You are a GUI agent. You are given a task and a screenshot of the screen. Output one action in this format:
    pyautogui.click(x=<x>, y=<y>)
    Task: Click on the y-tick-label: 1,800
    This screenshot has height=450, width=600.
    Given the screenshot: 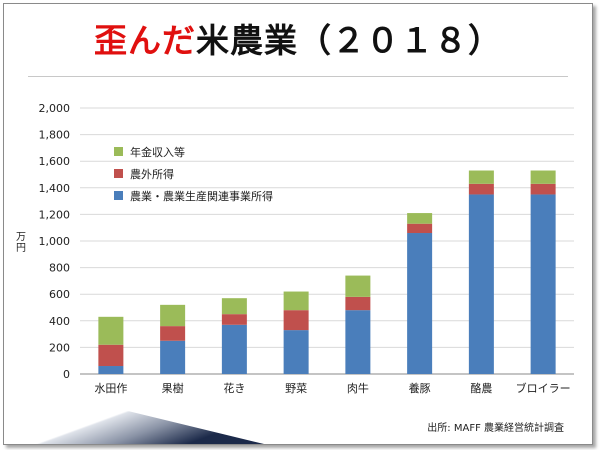 What is the action you would take?
    pyautogui.click(x=55, y=135)
    